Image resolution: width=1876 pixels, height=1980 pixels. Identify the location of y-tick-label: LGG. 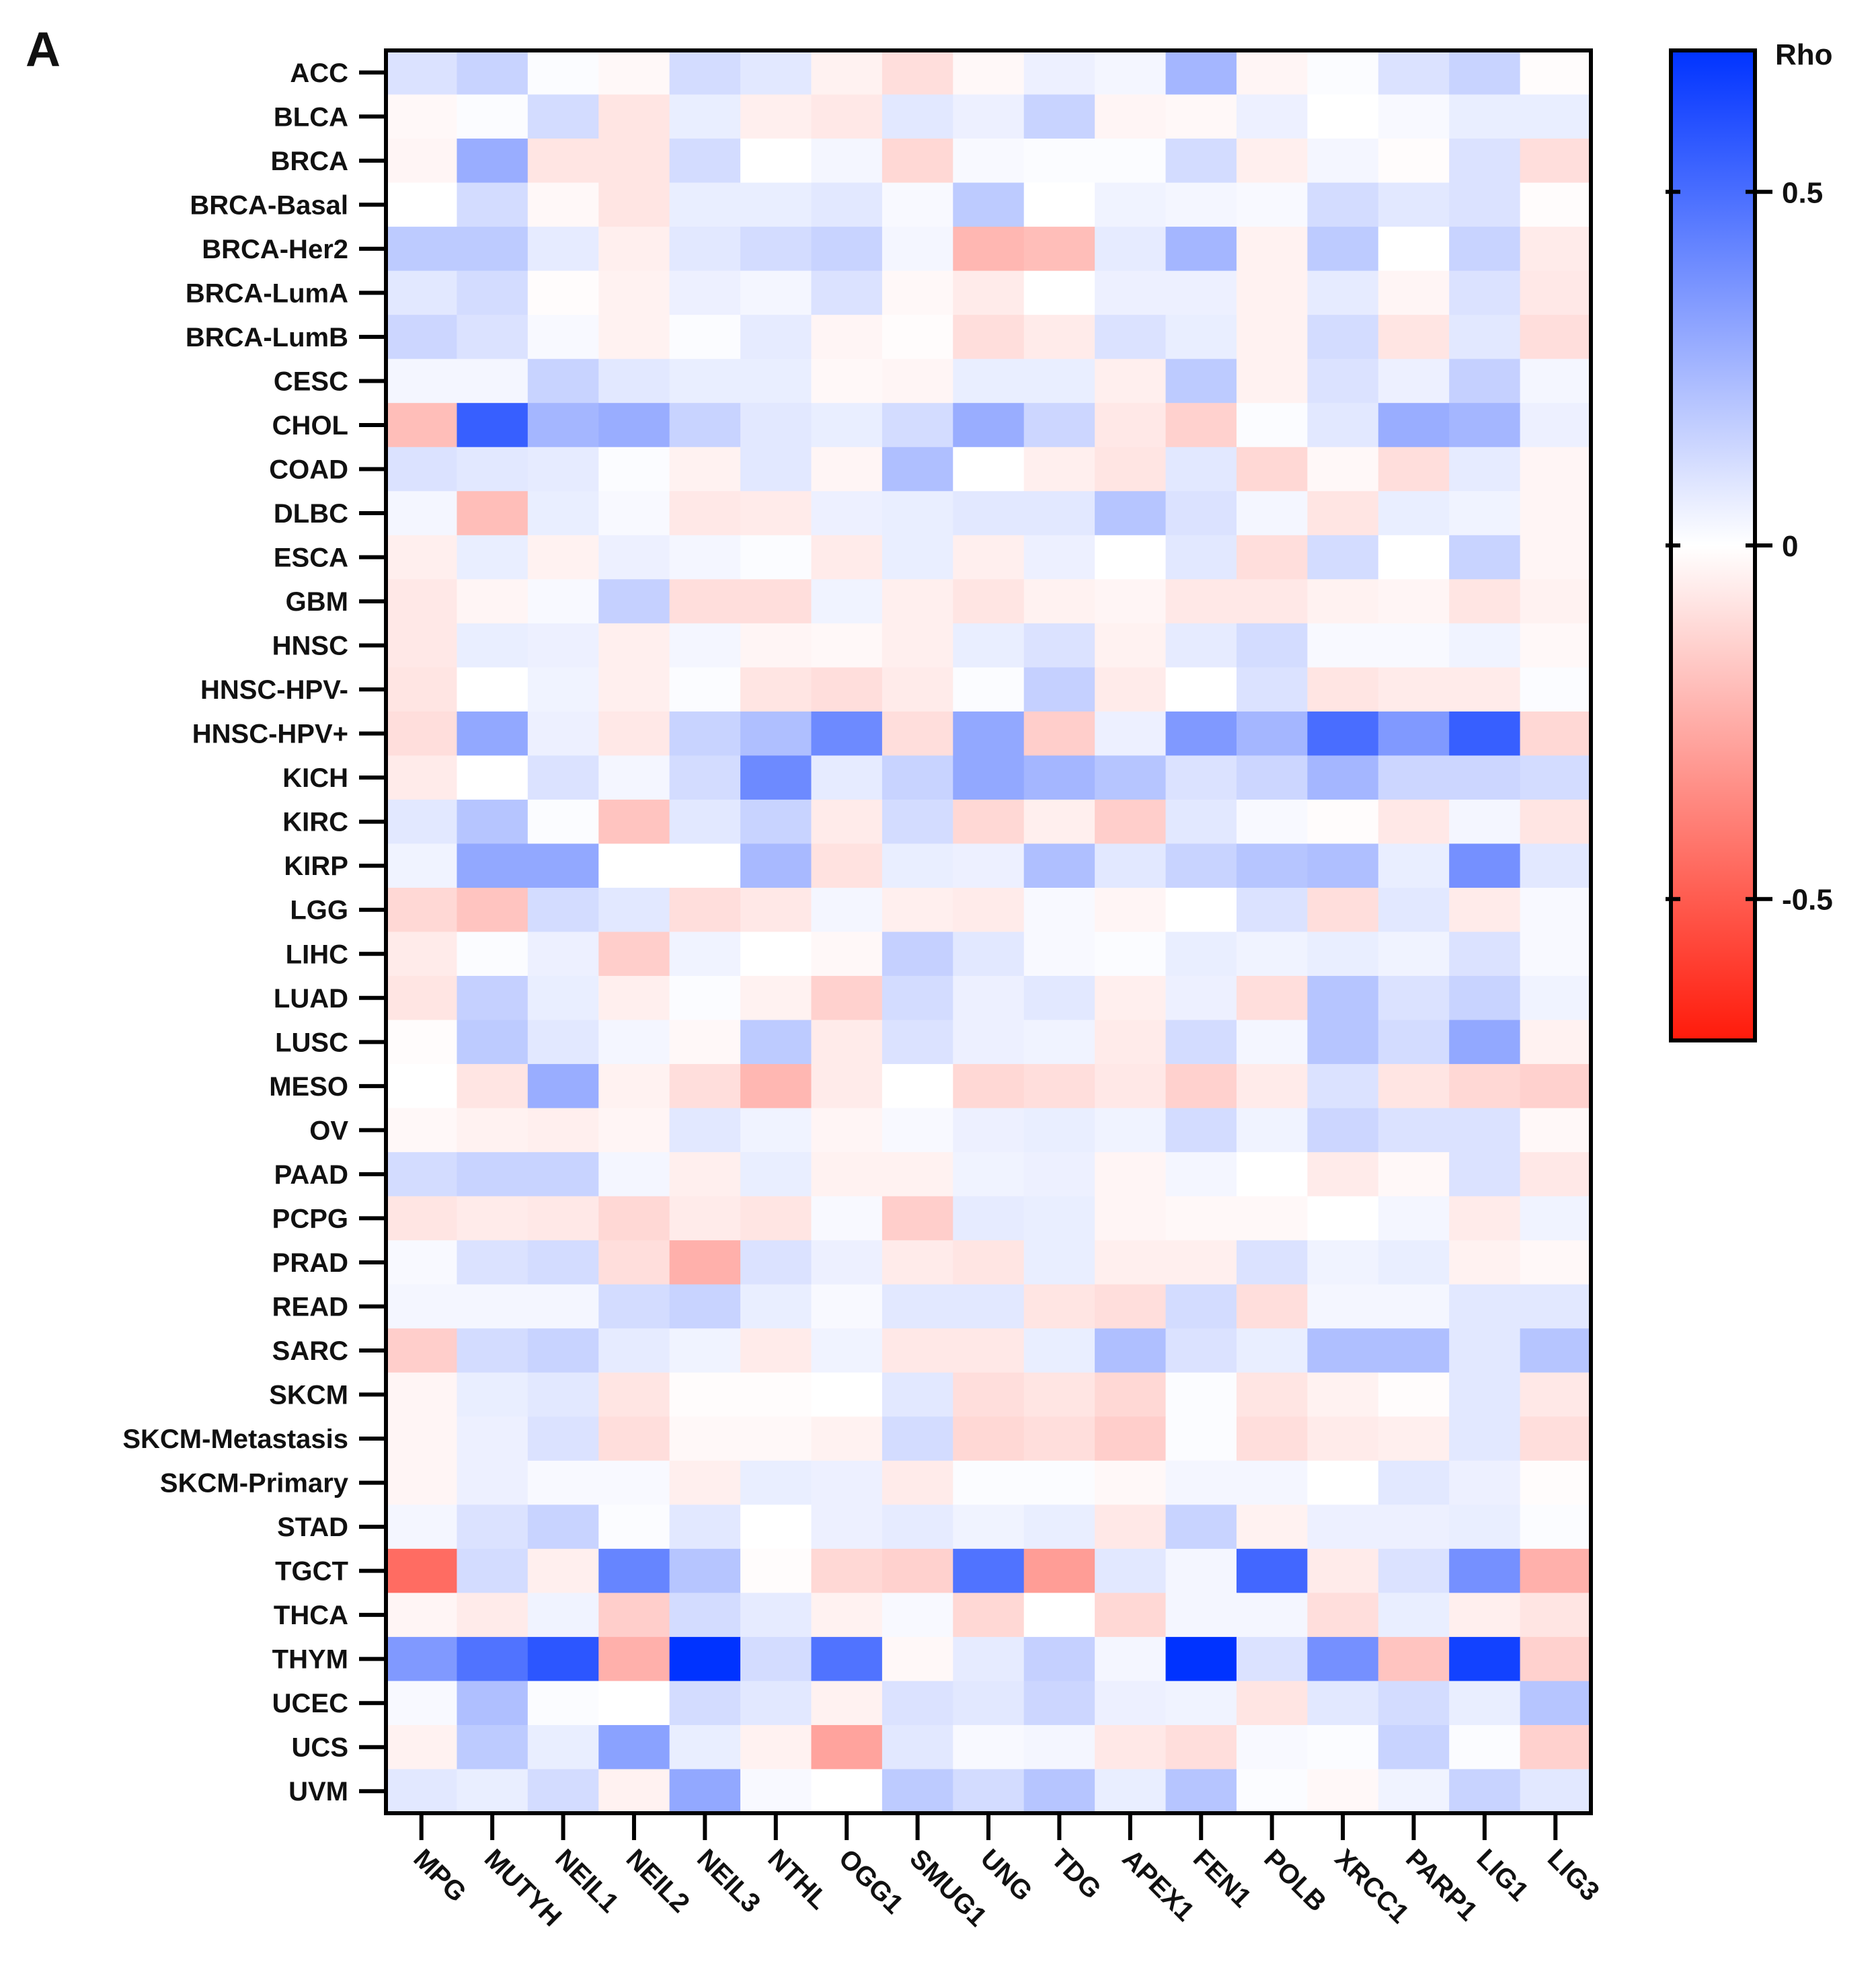
(319, 910).